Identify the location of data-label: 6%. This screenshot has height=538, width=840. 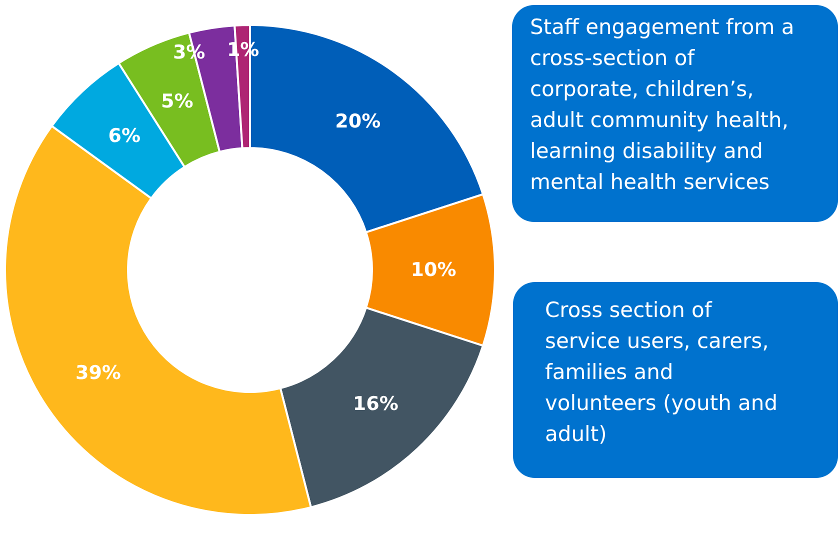
(124, 136).